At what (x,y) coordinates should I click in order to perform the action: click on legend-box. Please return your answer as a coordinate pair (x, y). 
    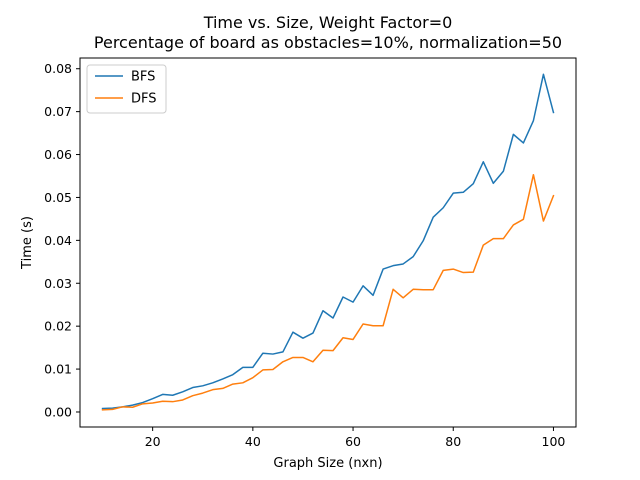
    Looking at the image, I should click on (126, 89).